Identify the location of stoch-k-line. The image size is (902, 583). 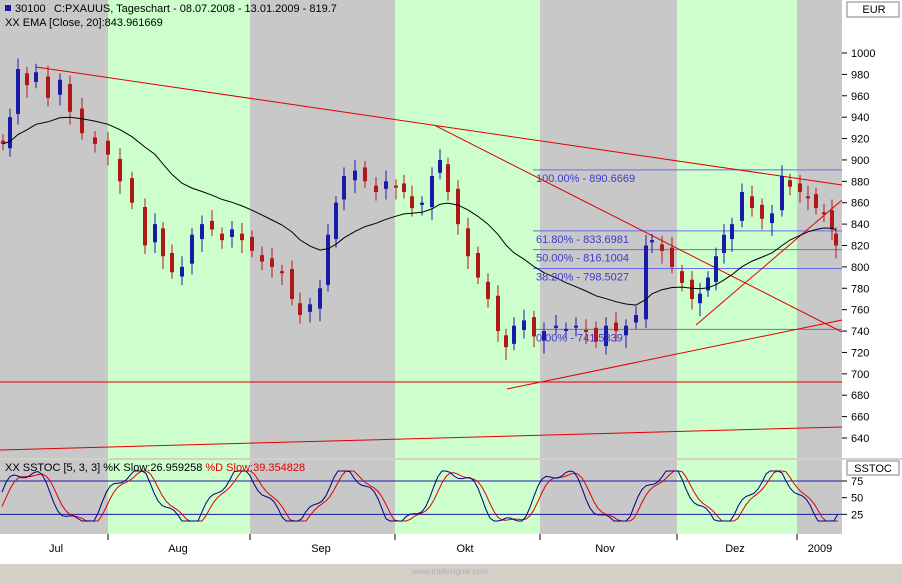
(420, 496).